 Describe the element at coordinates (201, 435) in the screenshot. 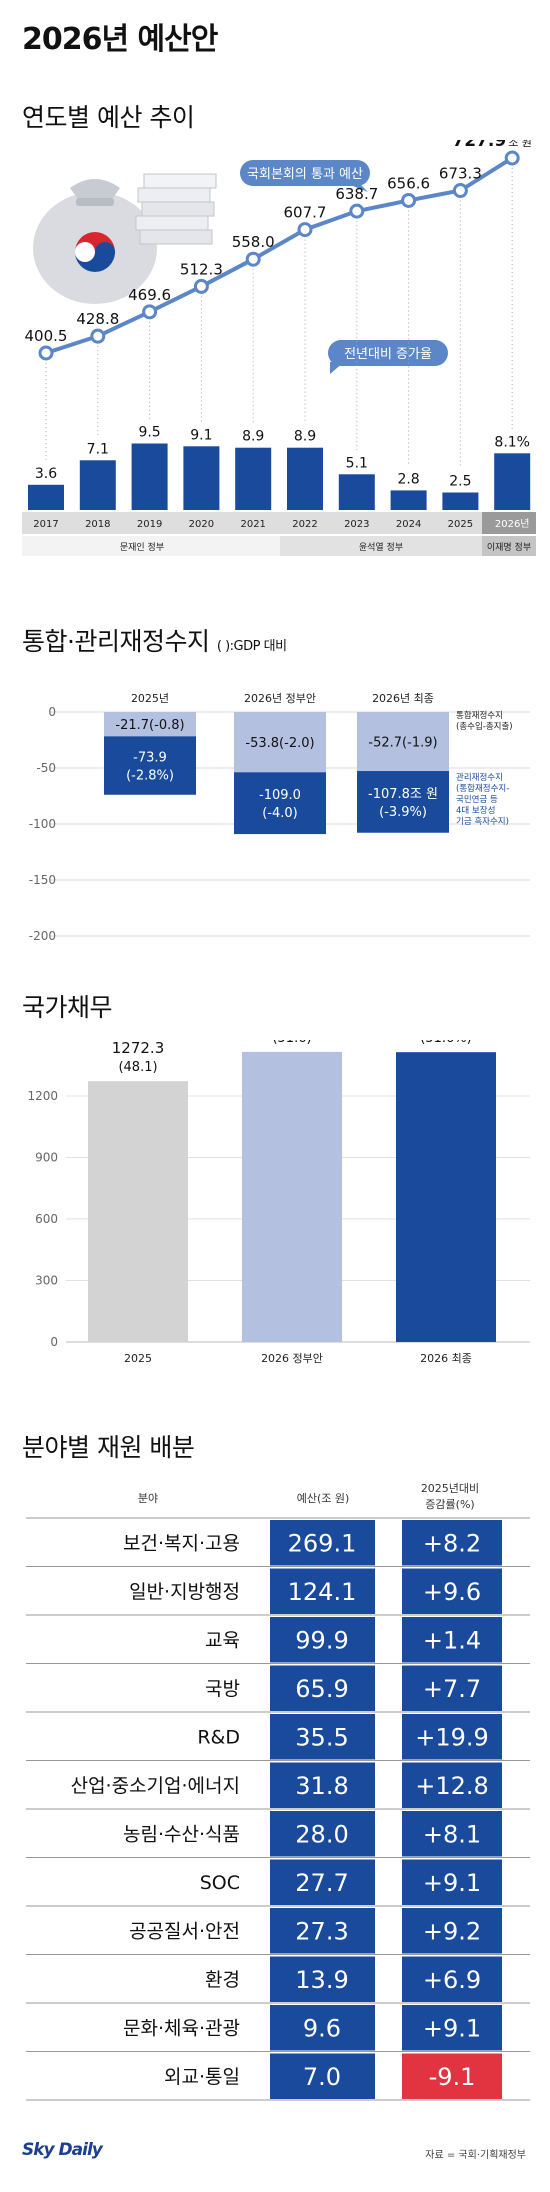

I see `growth-label: 9.1` at that location.